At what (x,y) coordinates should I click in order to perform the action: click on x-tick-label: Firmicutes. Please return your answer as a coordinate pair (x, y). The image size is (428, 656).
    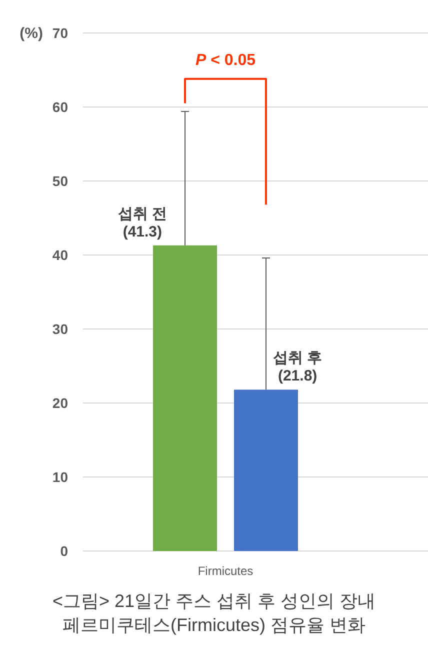
    Looking at the image, I should click on (226, 571).